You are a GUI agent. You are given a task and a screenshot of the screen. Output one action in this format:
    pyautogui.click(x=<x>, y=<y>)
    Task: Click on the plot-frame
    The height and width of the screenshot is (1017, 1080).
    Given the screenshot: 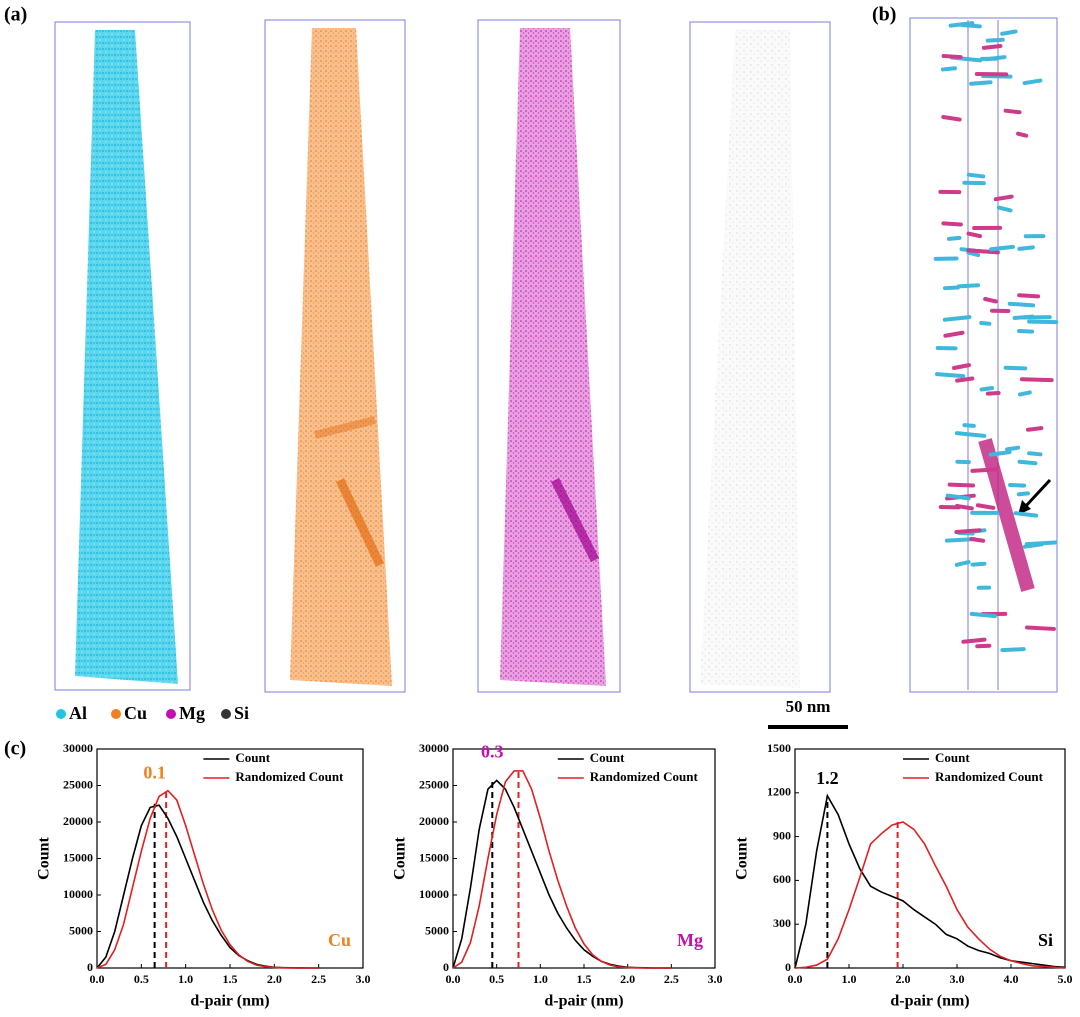 What is the action you would take?
    pyautogui.click(x=930, y=858)
    